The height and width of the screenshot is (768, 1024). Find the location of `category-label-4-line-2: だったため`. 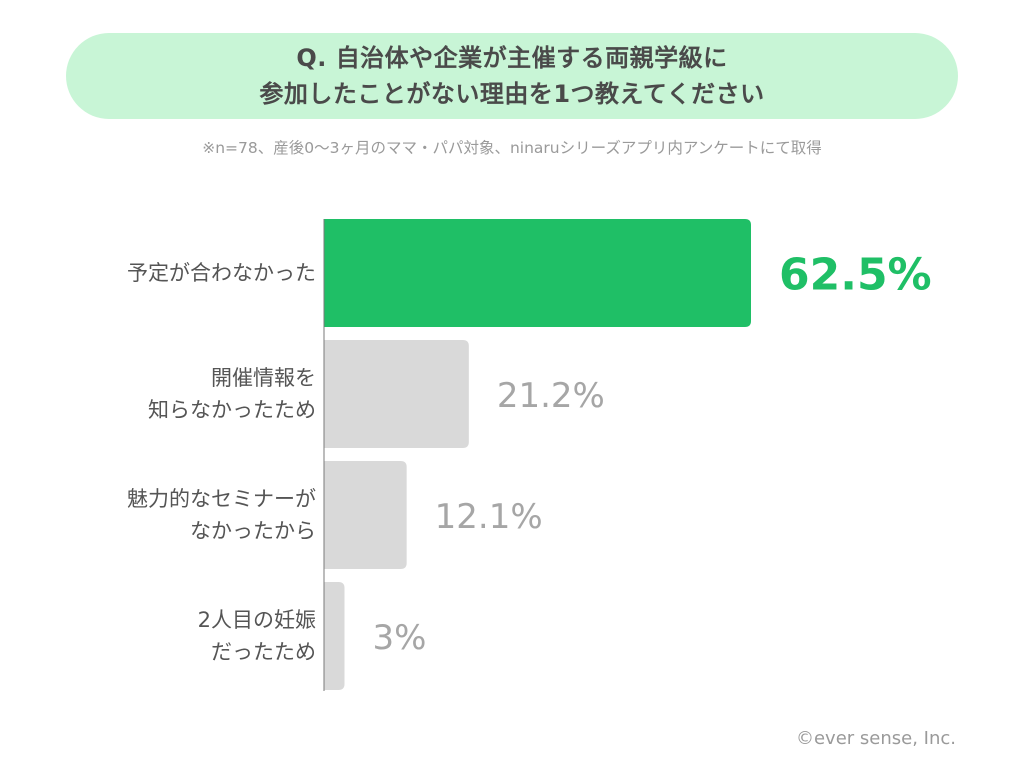

category-label-4-line-2: だったため is located at coordinates (263, 652).